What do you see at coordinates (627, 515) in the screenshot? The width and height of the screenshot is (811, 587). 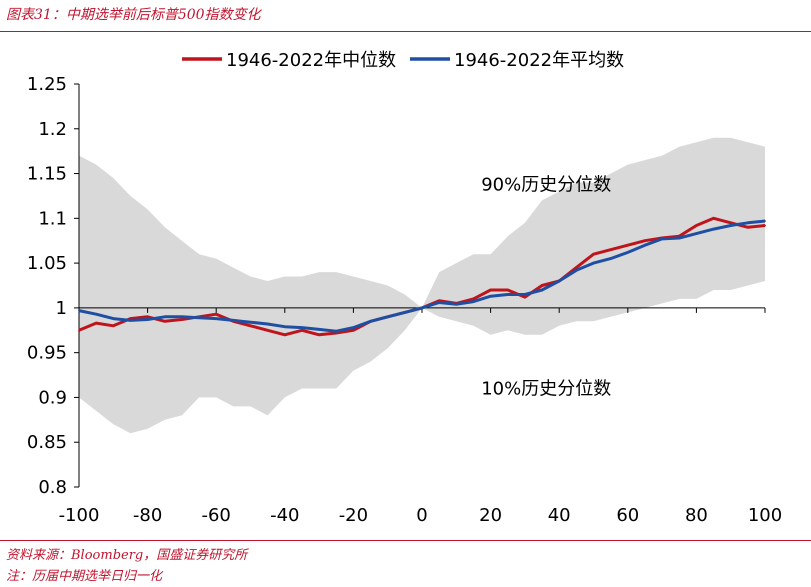 I see `x-tick-label: 60` at bounding box center [627, 515].